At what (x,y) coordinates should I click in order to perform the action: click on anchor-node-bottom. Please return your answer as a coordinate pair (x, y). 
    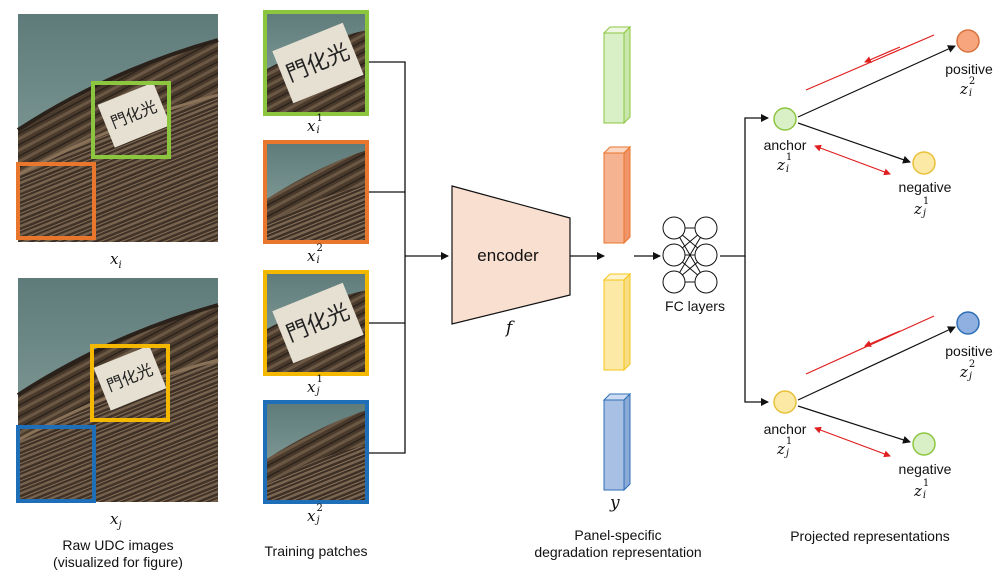
    Looking at the image, I should click on (785, 402).